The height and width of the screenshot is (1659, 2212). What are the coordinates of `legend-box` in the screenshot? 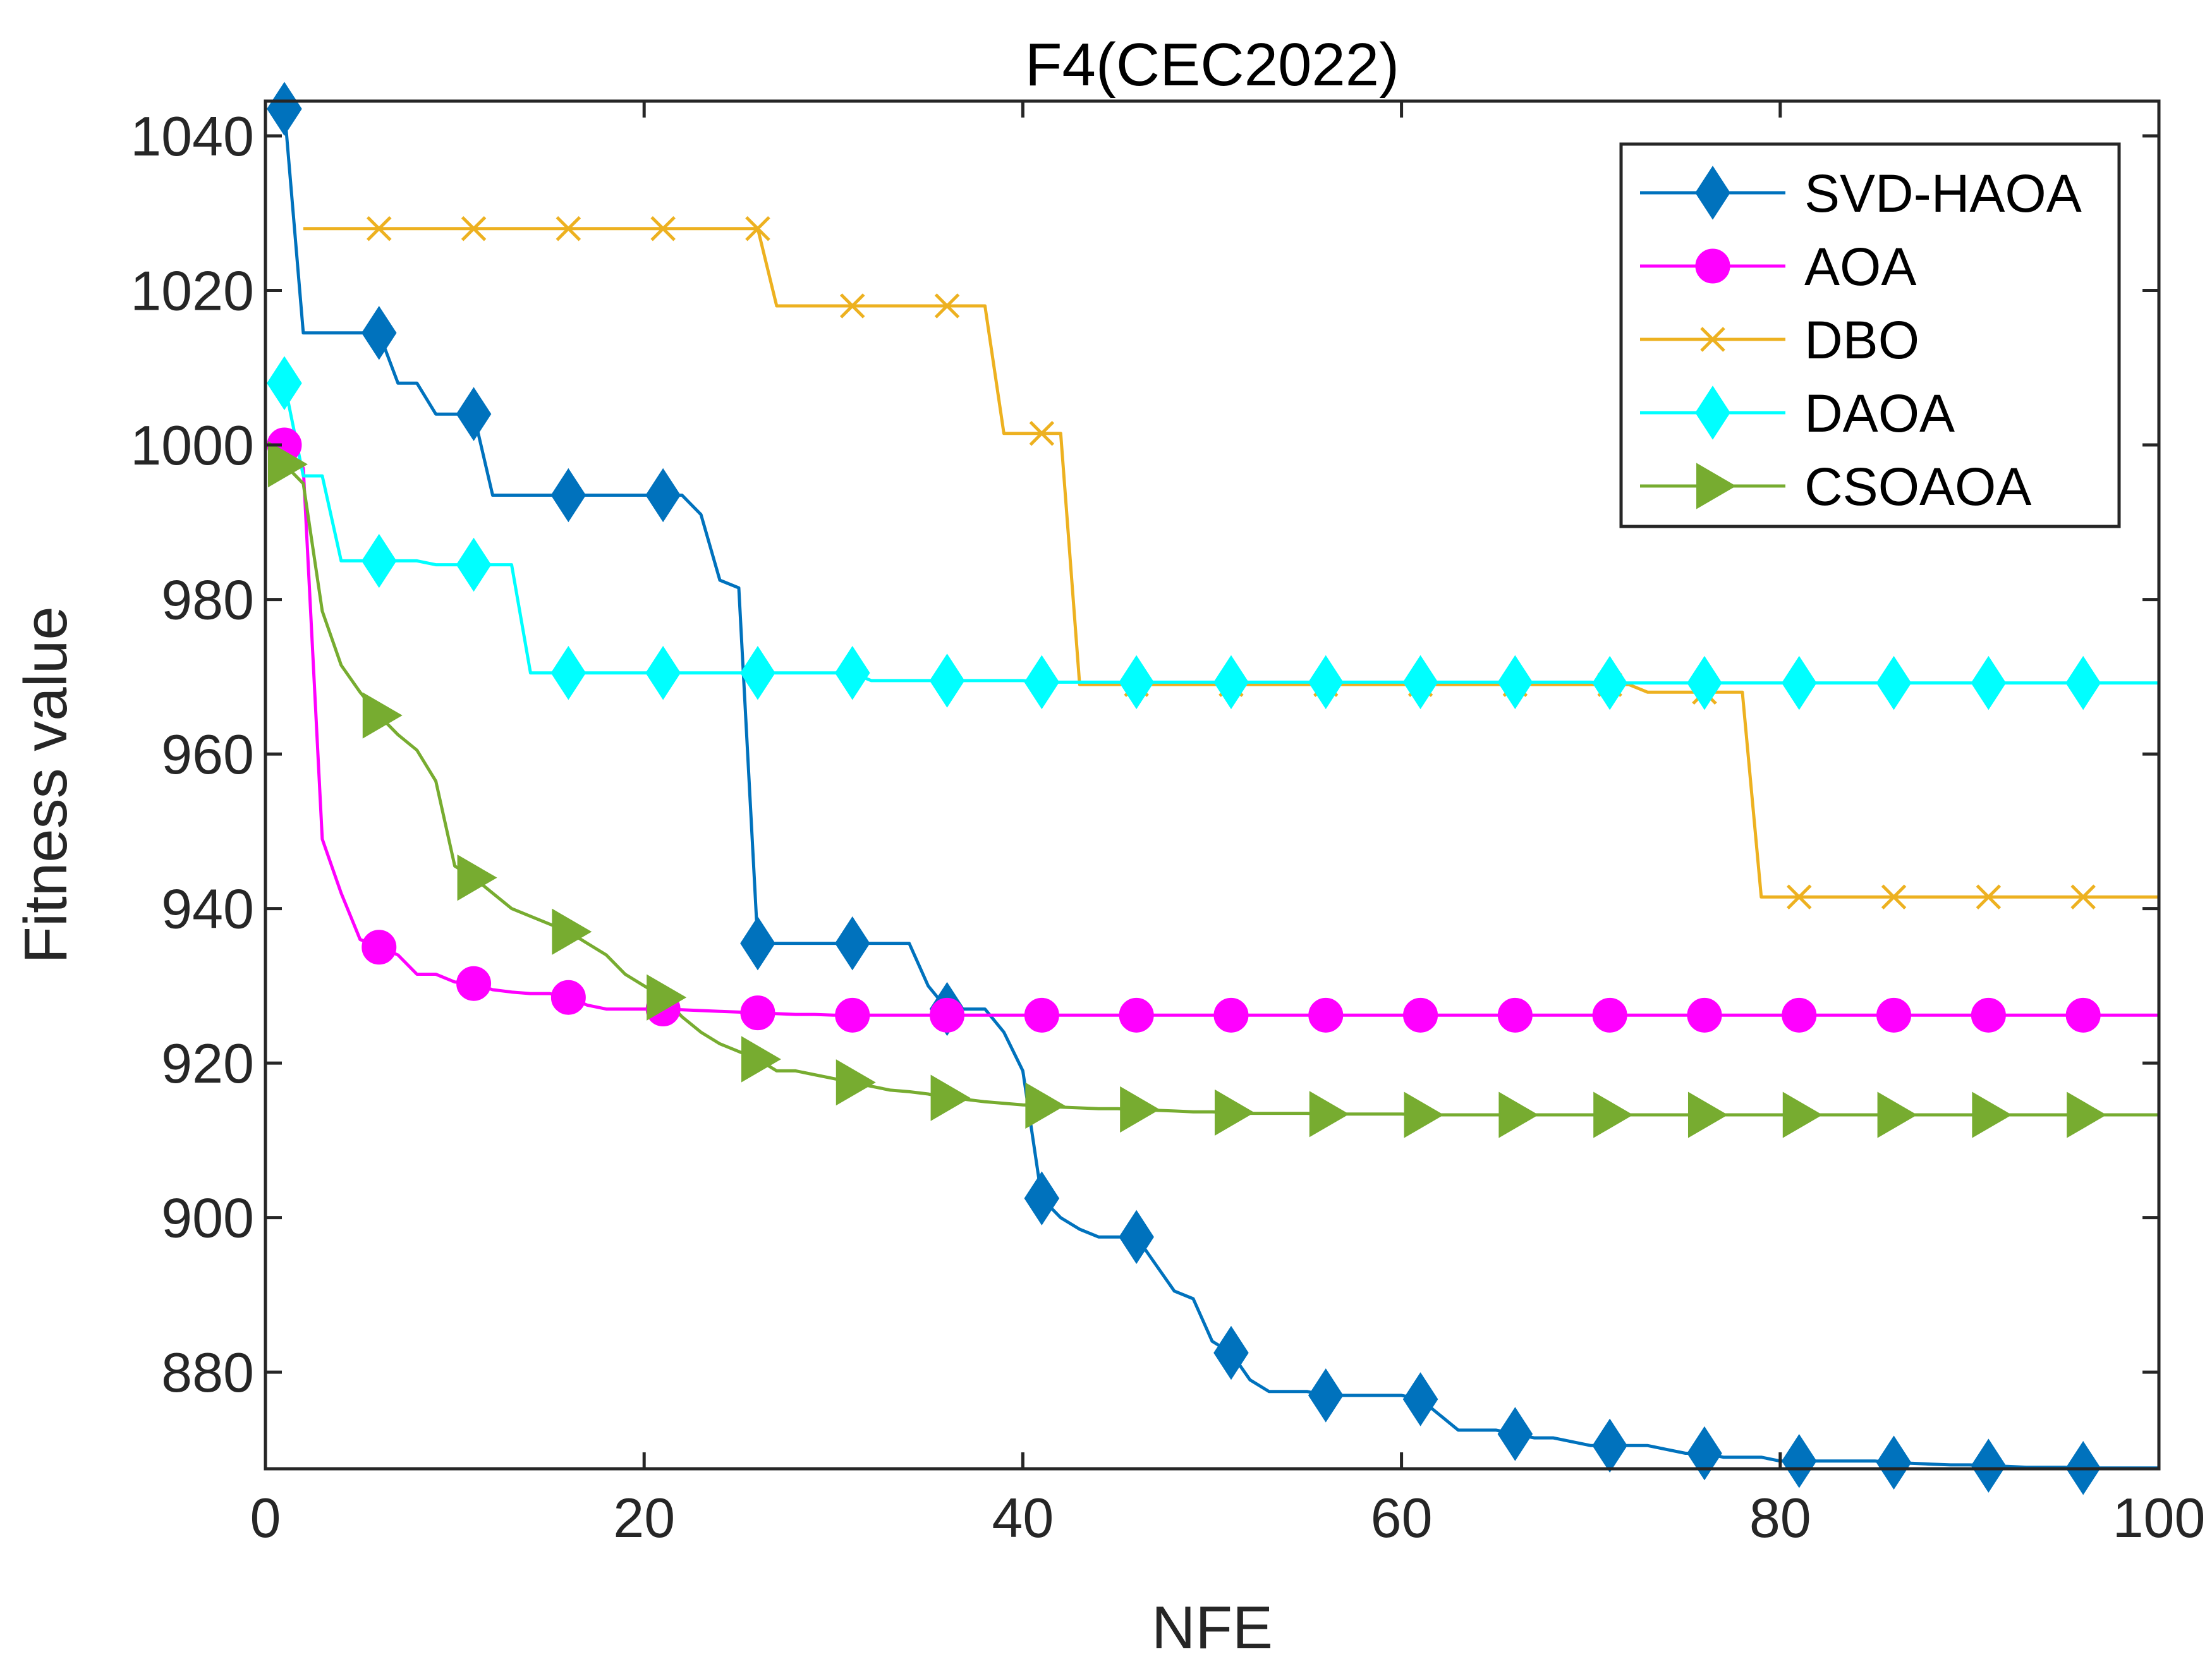 It's located at (1870, 335).